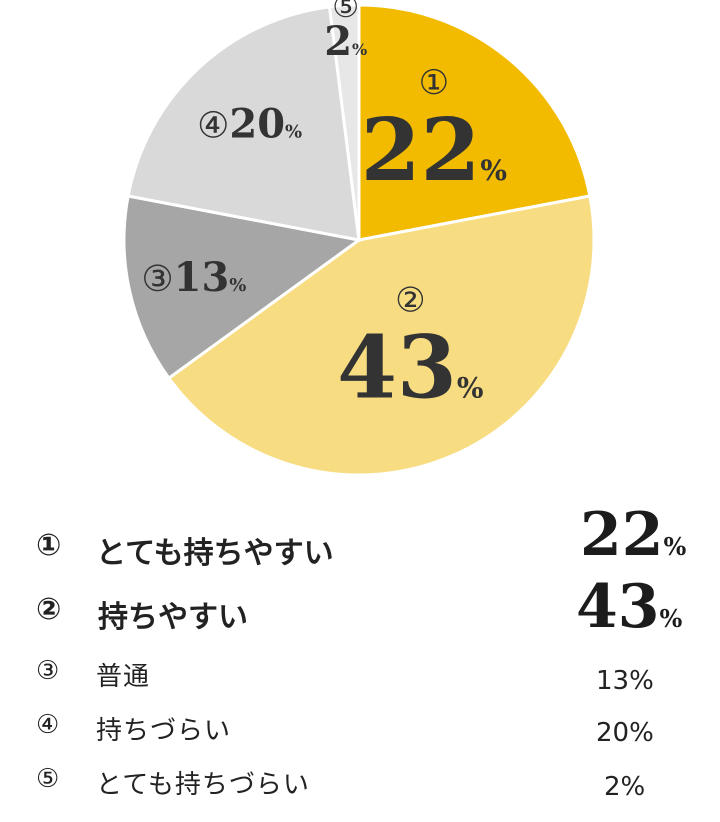 The height and width of the screenshot is (822, 720). Describe the element at coordinates (215, 553) in the screenshot. I see `legend-label: とても持ちやすい` at that location.